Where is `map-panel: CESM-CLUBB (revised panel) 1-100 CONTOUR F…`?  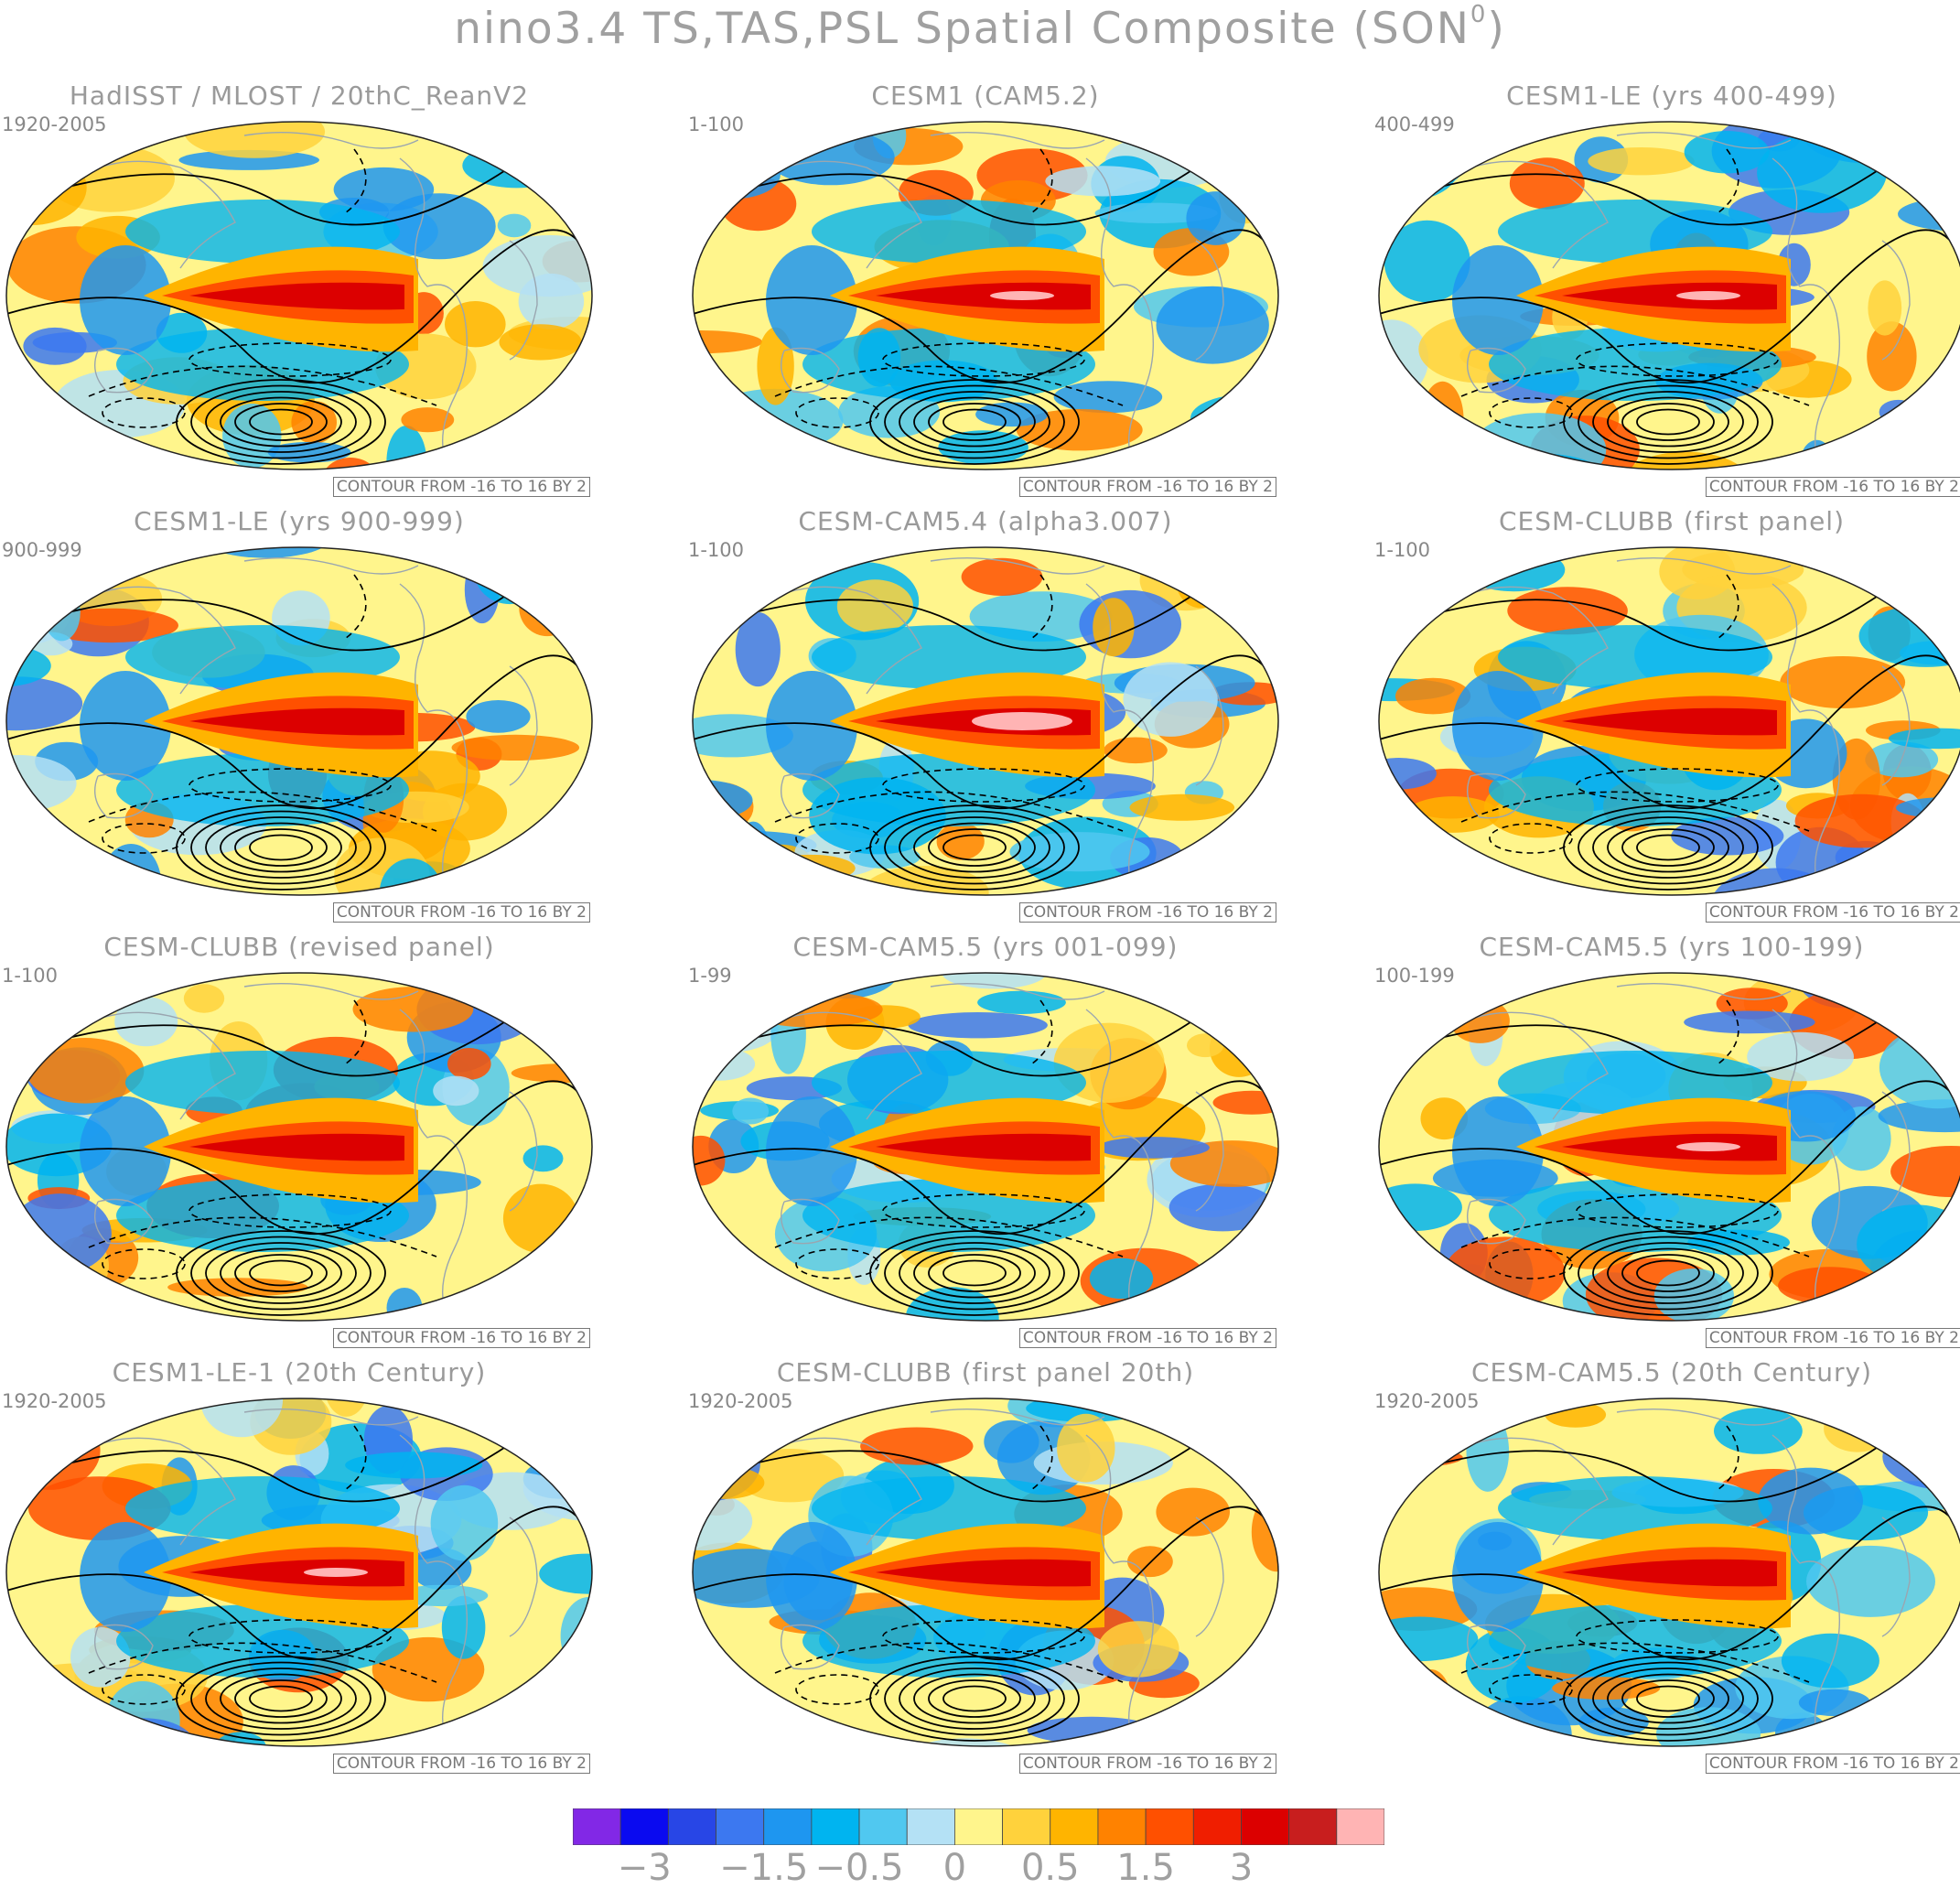
map-panel: CESM-CLUBB (revised panel) 1-100 CONTOUR F… is located at coordinates (299, 1143).